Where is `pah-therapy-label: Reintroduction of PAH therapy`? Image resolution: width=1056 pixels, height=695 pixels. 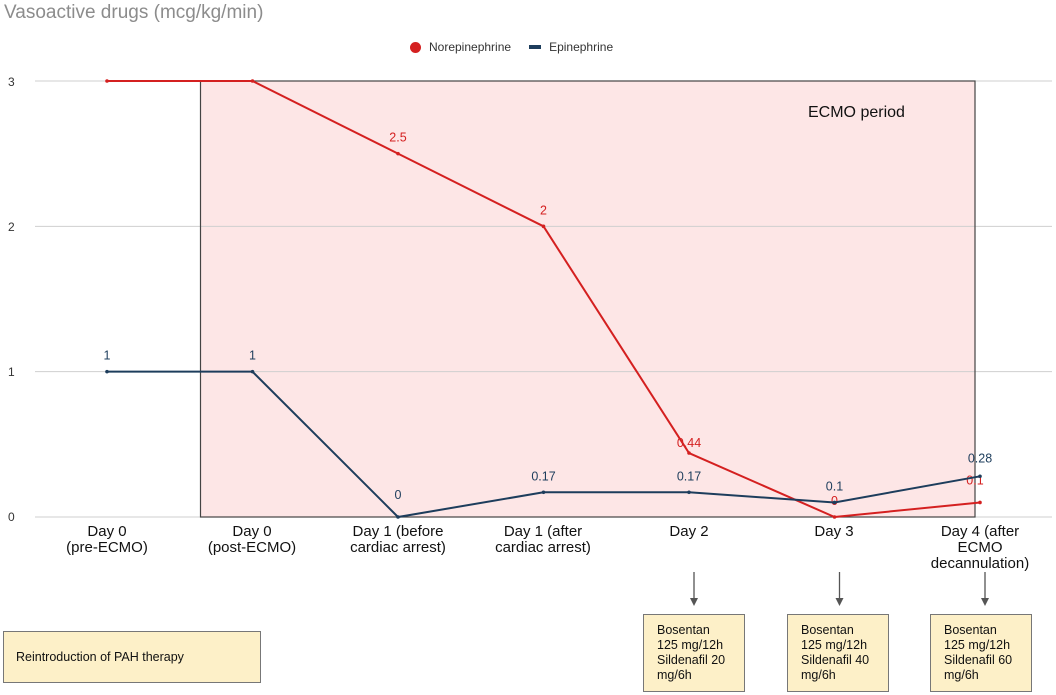 pah-therapy-label: Reintroduction of PAH therapy is located at coordinates (132, 657).